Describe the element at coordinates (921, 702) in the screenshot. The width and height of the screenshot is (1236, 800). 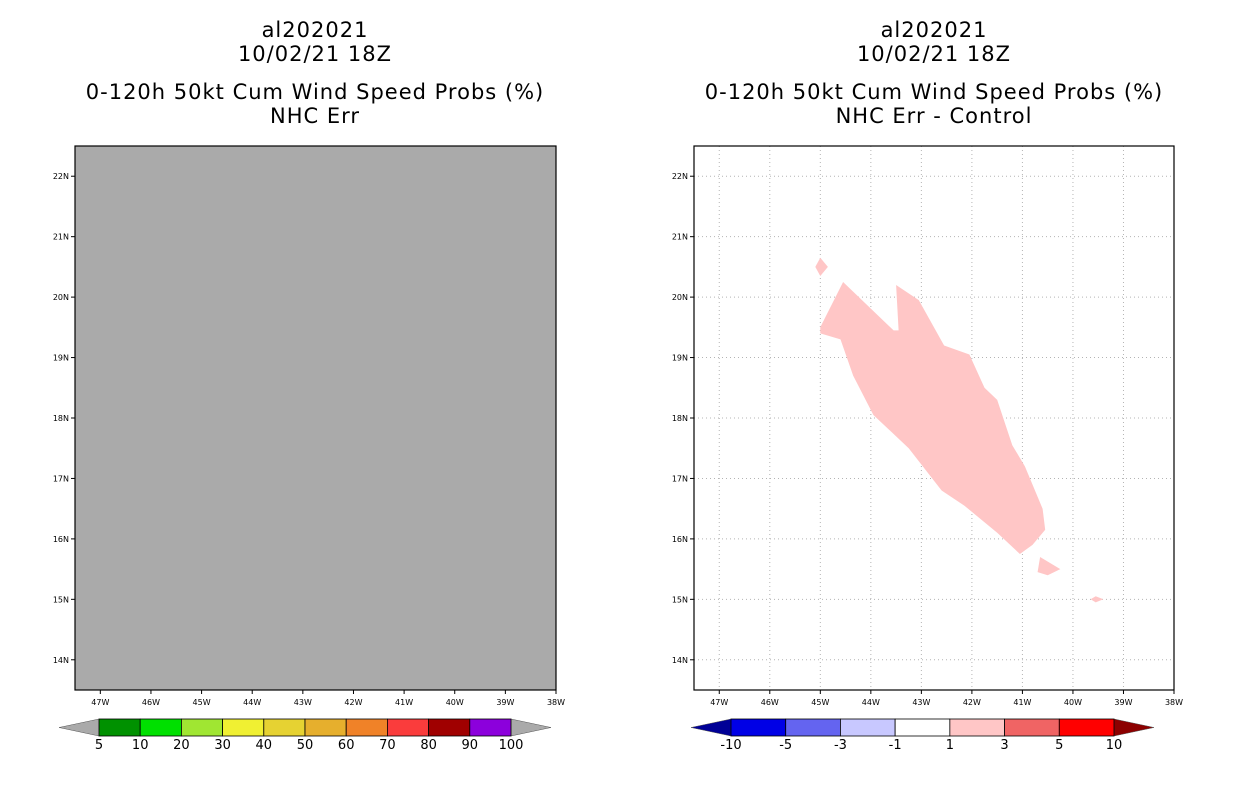
I see `right-x-tick-label: 43W` at that location.